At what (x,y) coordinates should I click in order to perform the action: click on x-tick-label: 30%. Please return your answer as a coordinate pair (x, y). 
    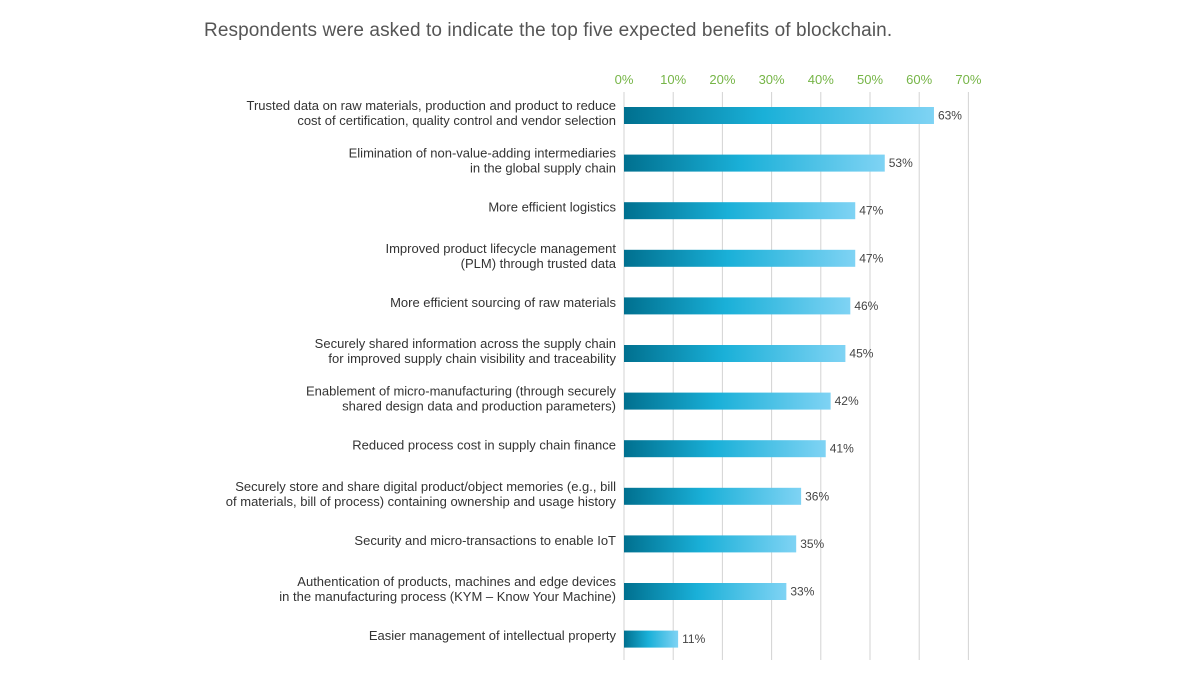
    Looking at the image, I should click on (772, 79).